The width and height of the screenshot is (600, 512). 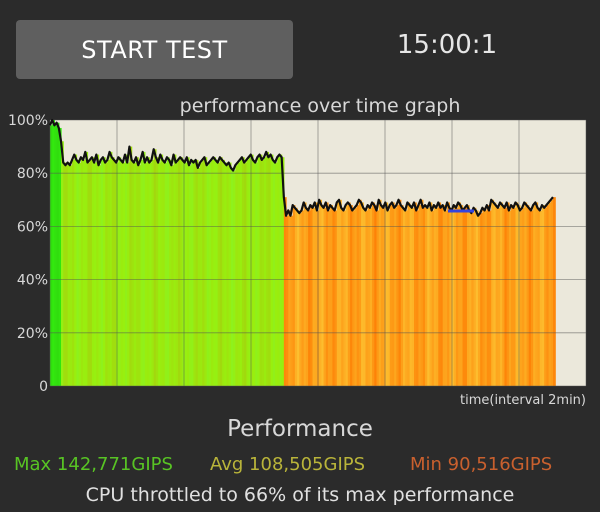 I want to click on y-tick-label: 60%, so click(x=32, y=227).